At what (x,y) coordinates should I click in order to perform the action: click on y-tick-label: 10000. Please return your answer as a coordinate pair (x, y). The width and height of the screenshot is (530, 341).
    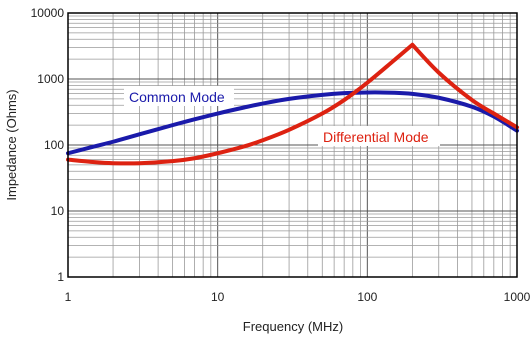
    Looking at the image, I should click on (48, 13).